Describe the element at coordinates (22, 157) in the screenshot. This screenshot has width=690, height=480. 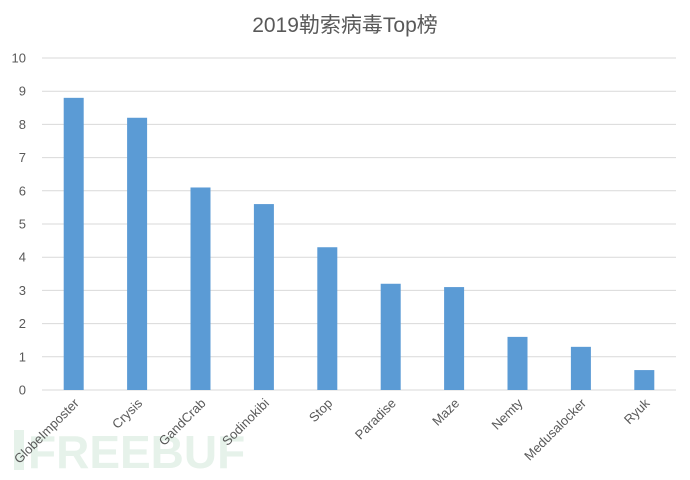
I see `y-tick-label: 7` at that location.